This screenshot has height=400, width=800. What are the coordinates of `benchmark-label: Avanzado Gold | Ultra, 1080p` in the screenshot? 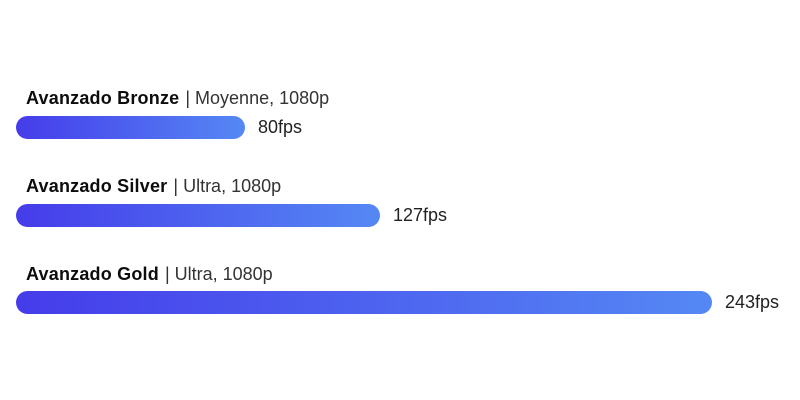 It's located at (413, 274).